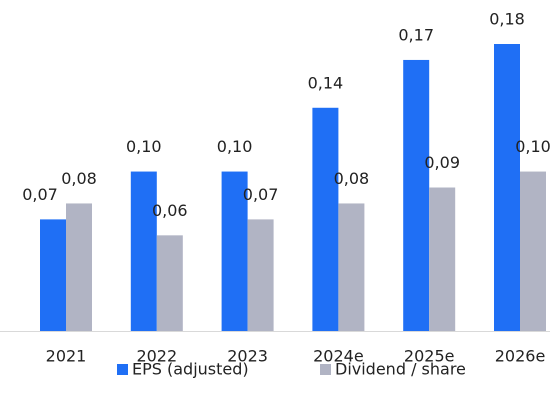 This screenshot has height=407, width=550. What do you see at coordinates (429, 356) in the screenshot?
I see `x-tick-label: 2025e` at bounding box center [429, 356].